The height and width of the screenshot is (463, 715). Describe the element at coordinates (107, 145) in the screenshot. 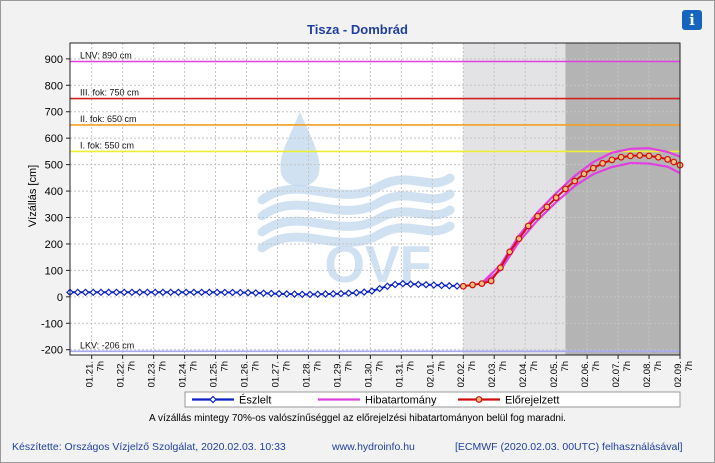

I see `threshold-label: I. fok: 550 cm` at that location.